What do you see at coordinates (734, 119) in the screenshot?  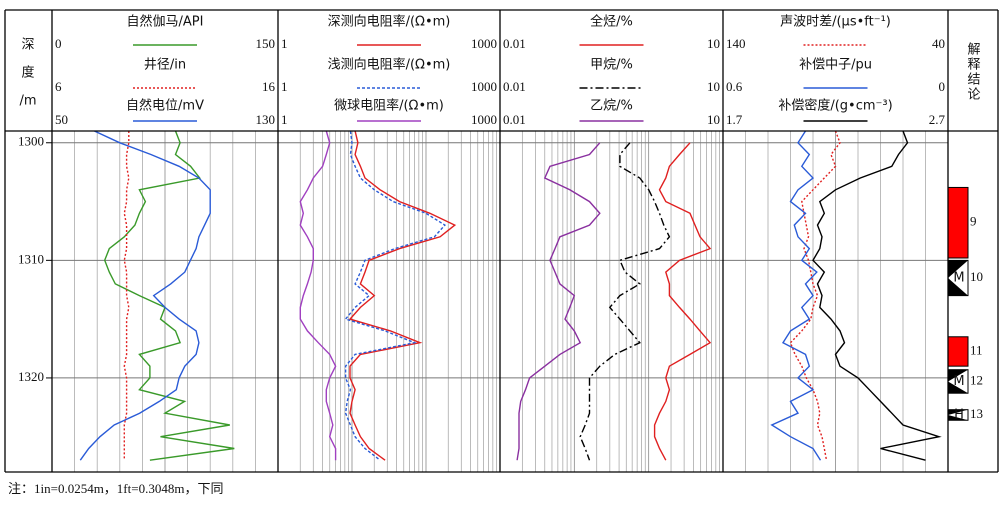 I see `scale-left: 1.7` at bounding box center [734, 119].